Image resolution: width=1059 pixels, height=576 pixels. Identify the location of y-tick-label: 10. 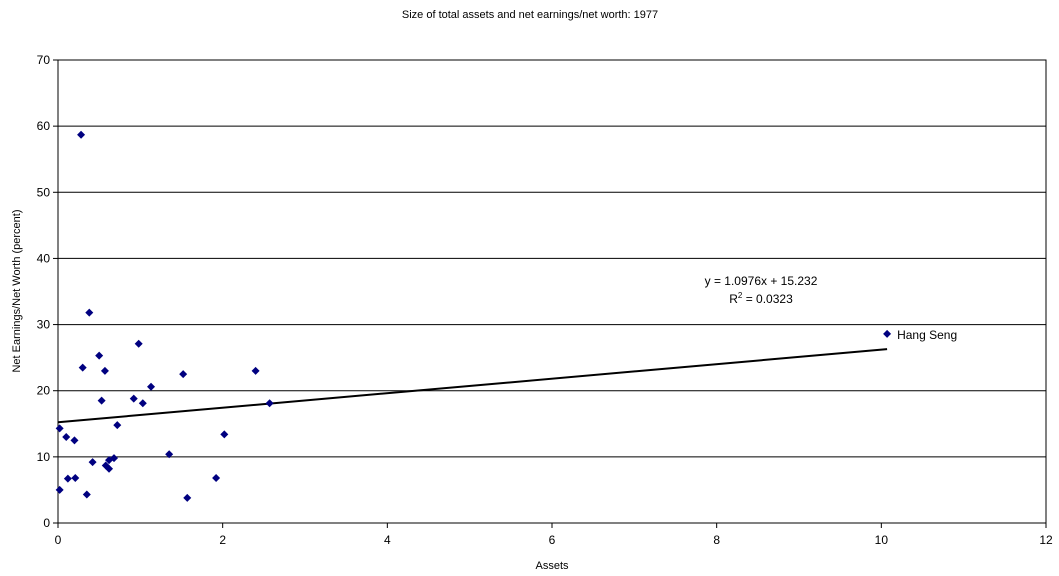
(44, 457).